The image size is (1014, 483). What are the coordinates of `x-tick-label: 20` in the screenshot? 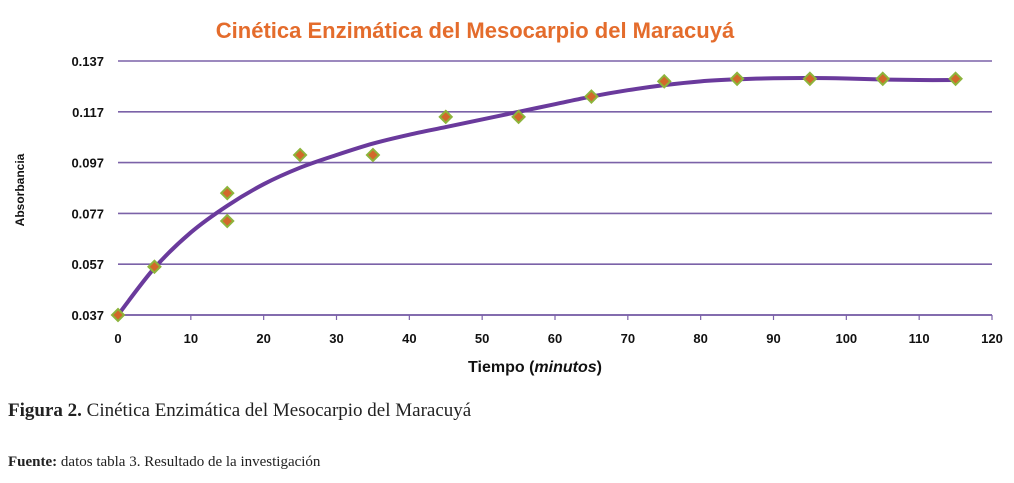 It's located at (263, 338).